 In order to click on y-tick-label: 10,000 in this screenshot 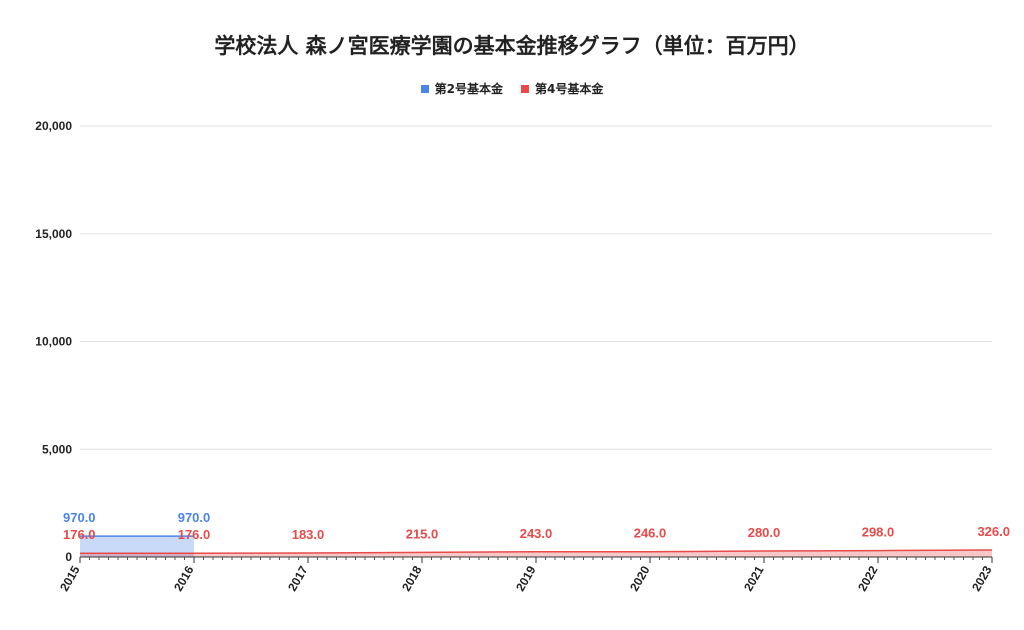, I will do `click(53, 342)`.